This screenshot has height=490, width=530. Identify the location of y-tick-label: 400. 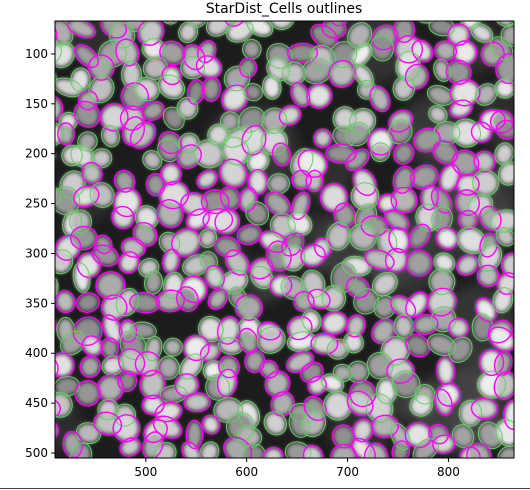
(36, 353).